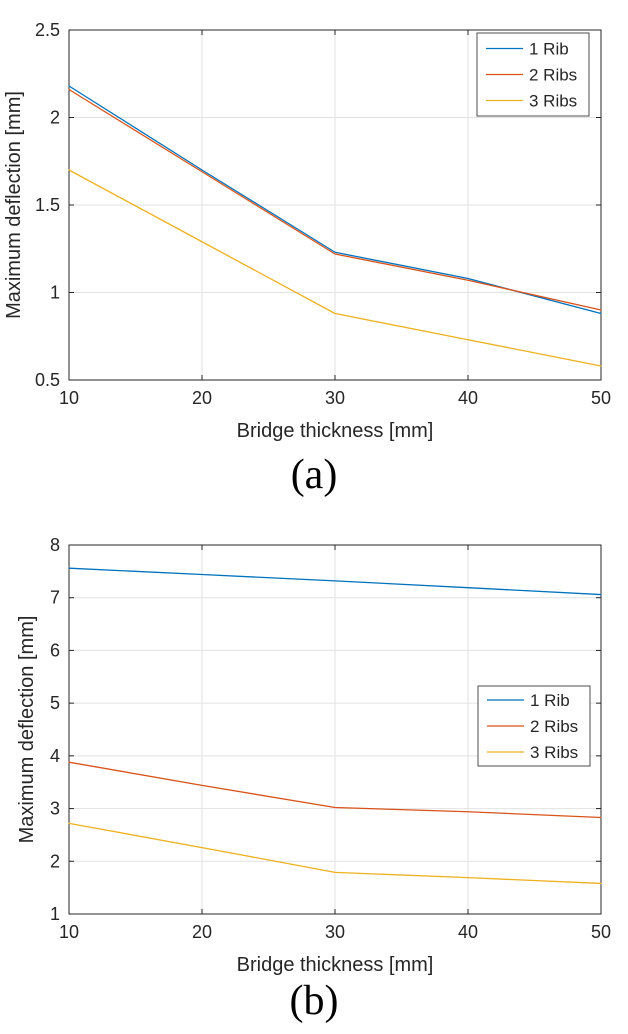 Image resolution: width=628 pixels, height=1034 pixels. What do you see at coordinates (47, 205) in the screenshot?
I see `y-tick-label: 1.5` at bounding box center [47, 205].